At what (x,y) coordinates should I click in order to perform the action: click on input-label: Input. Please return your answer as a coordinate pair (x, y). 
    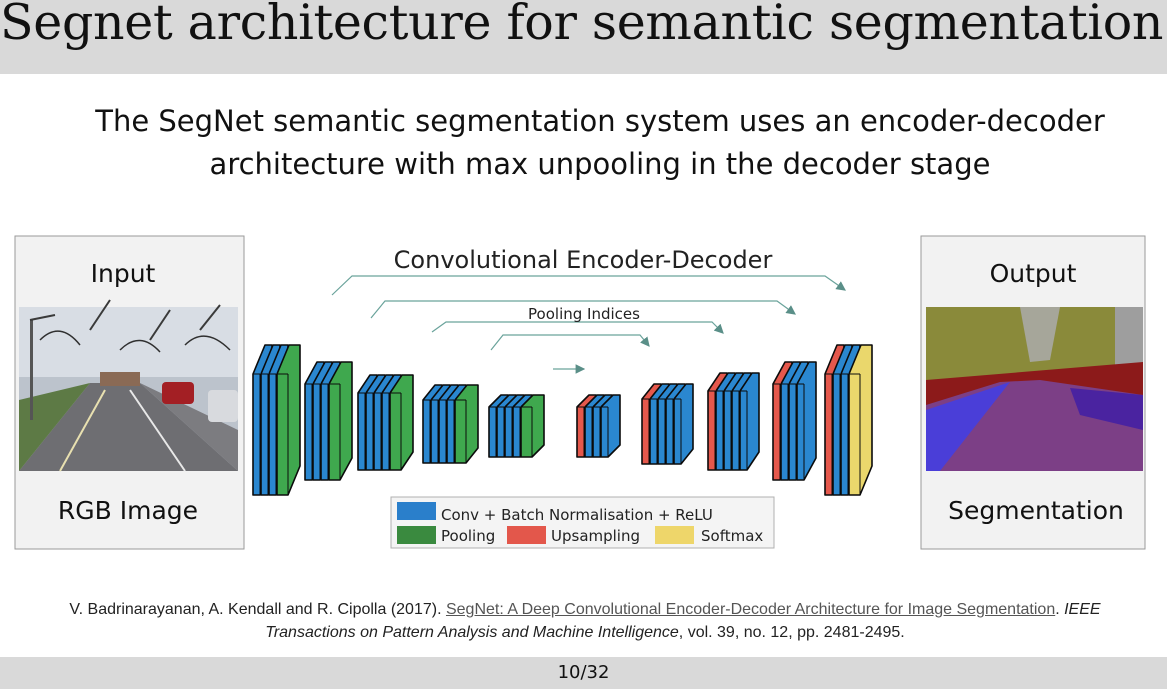
    Looking at the image, I should click on (123, 273).